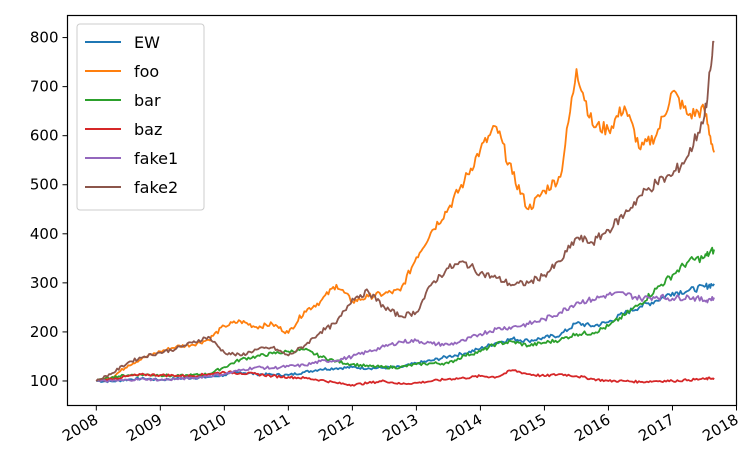 The height and width of the screenshot is (476, 750). What do you see at coordinates (144, 427) in the screenshot?
I see `x-tick-label: 2009` at bounding box center [144, 427].